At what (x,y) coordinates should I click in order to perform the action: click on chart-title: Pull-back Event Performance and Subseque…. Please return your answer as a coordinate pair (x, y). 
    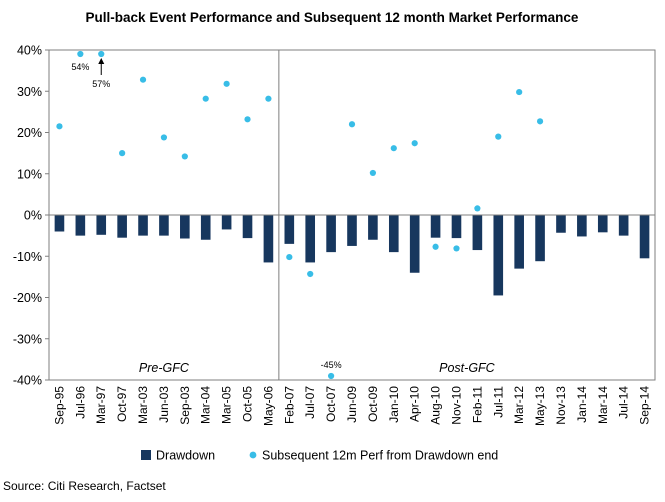
    Looking at the image, I should click on (332, 17).